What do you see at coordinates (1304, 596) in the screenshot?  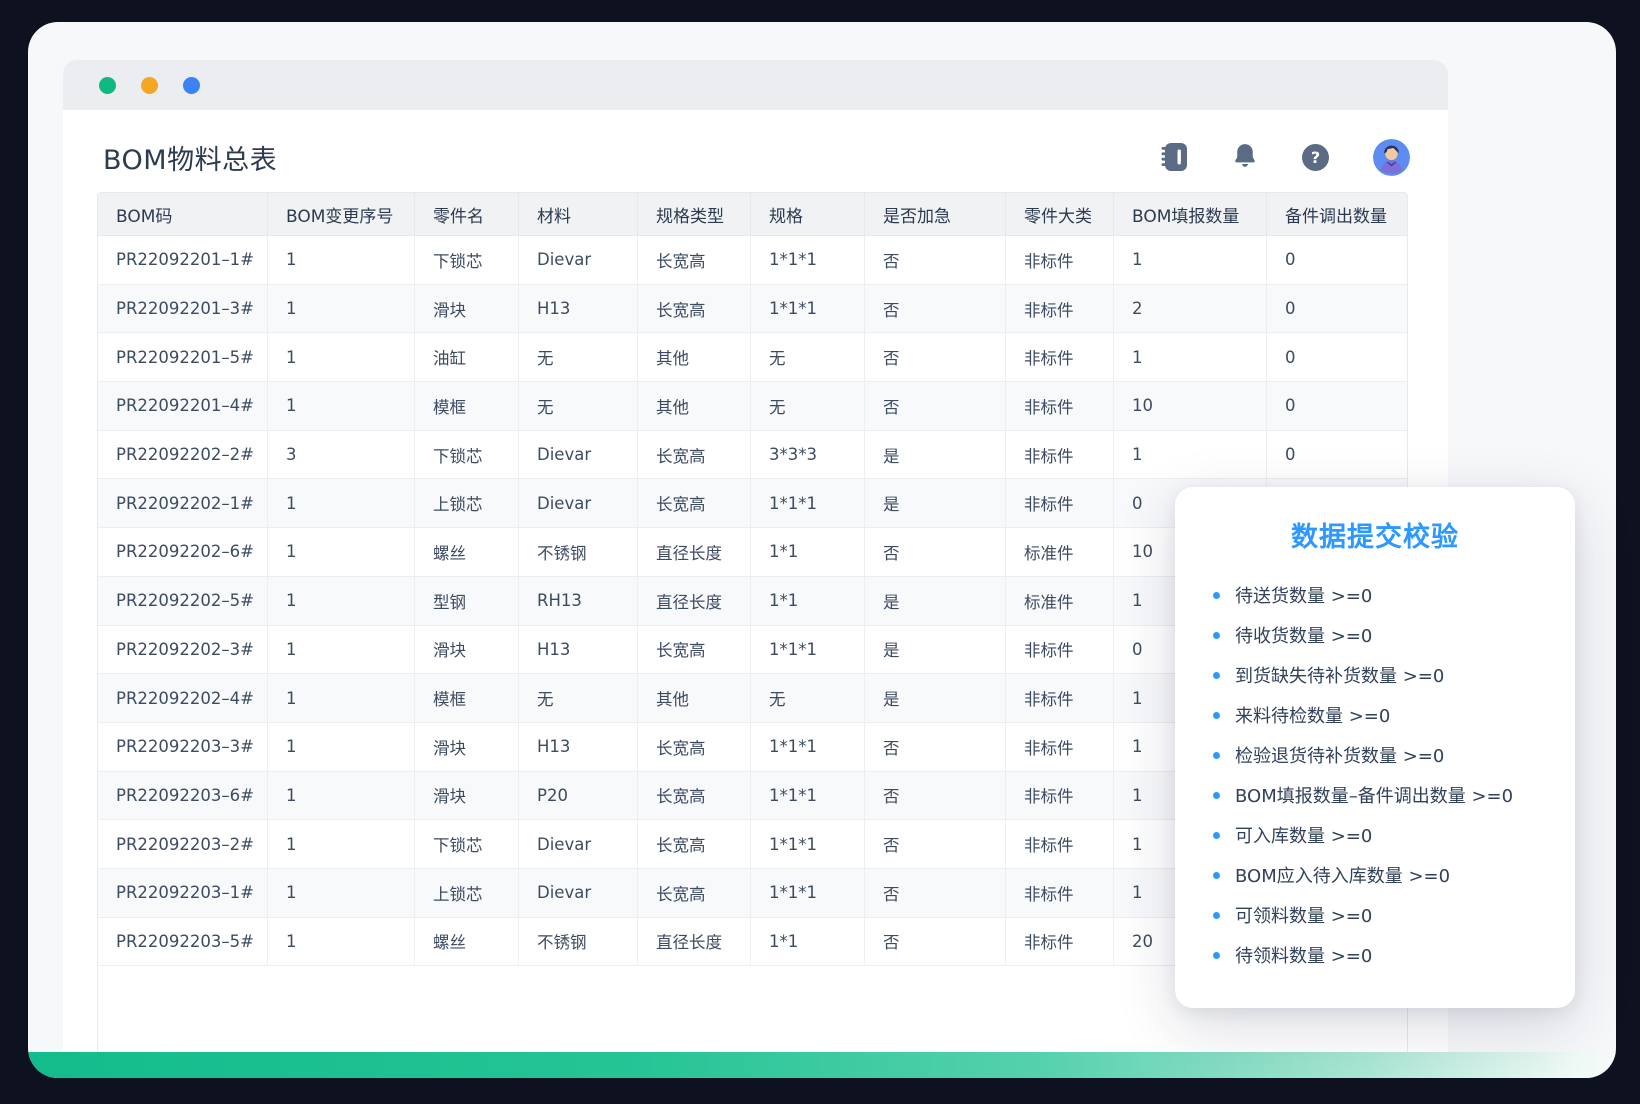 I see `validation-rule-text: 待送货数量 >=0` at bounding box center [1304, 596].